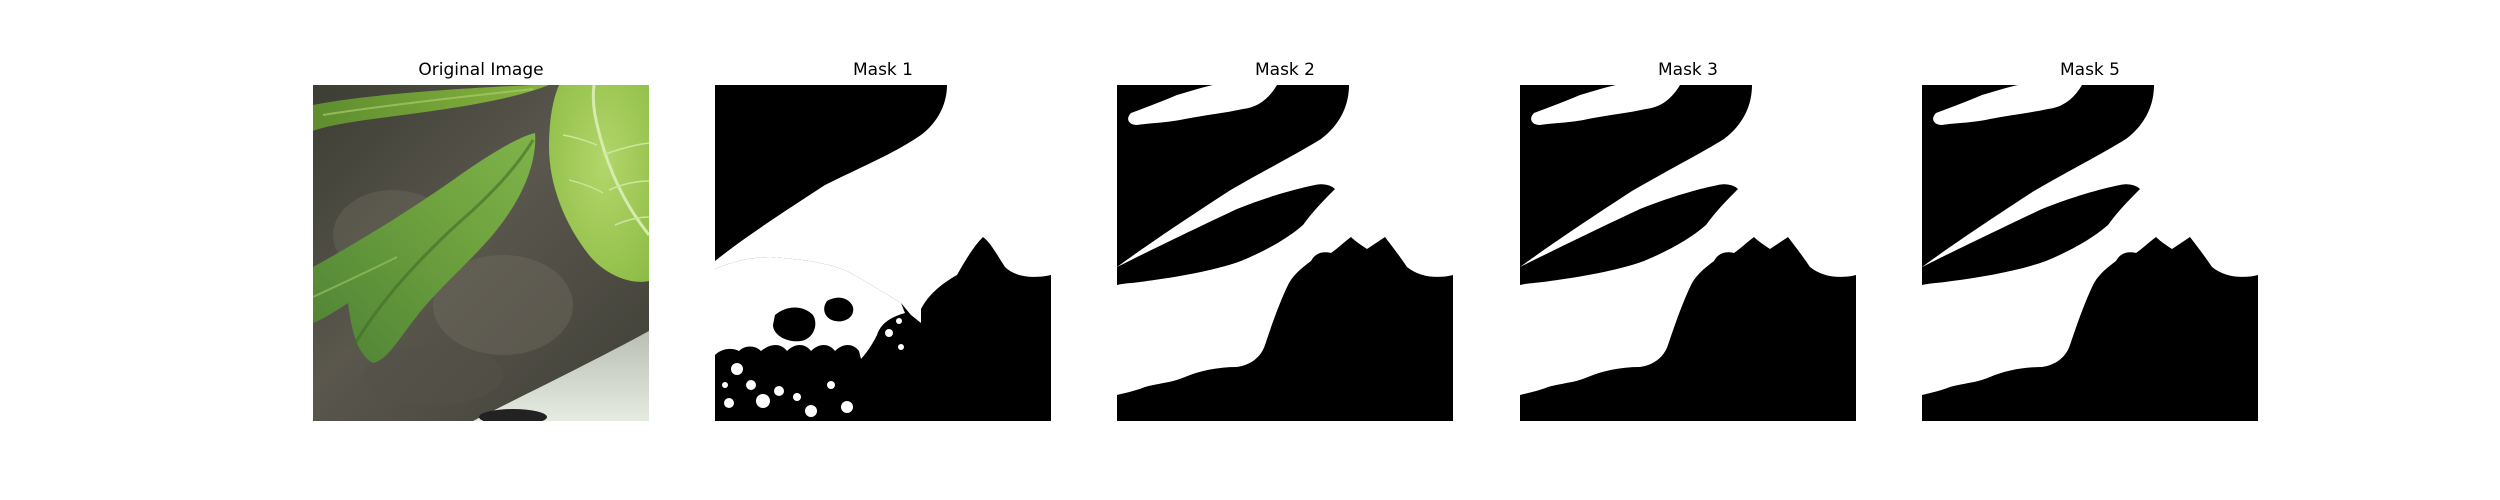 This screenshot has height=500, width=2500. I want to click on panel-mask-3: Mask 3, so click(1688, 250).